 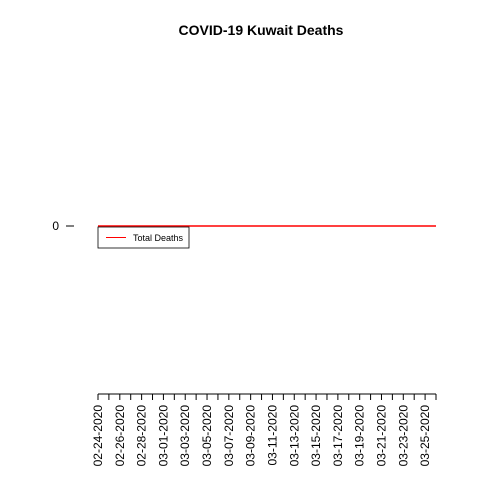 What do you see at coordinates (158, 238) in the screenshot?
I see `legend-label-total-deaths: Total Deaths` at bounding box center [158, 238].